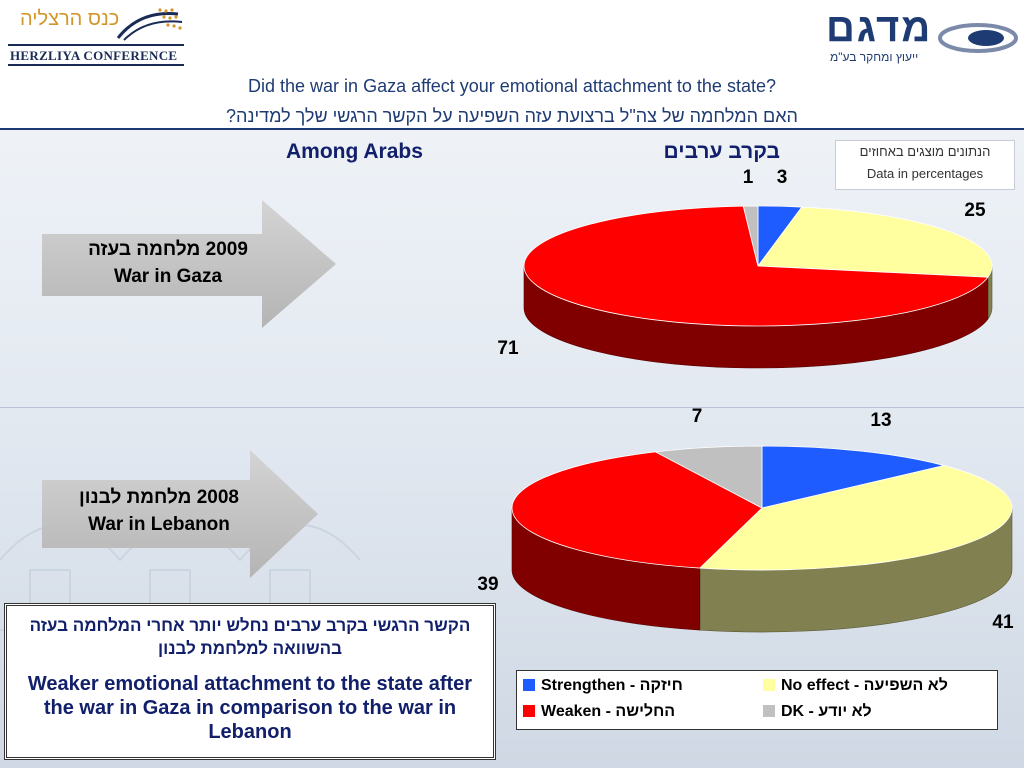  Describe the element at coordinates (168, 249) in the screenshot. I see `arrow-gaza-hebrew: 2009 מלחמה בעזה` at that location.